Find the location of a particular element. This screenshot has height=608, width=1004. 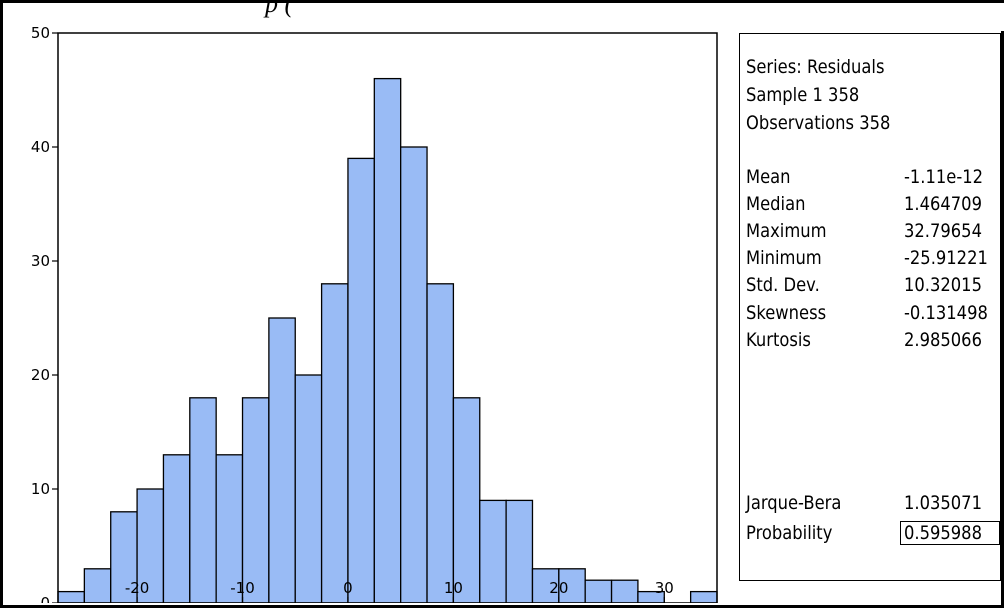

stat-value-mean: -1.11e-12 is located at coordinates (944, 177).